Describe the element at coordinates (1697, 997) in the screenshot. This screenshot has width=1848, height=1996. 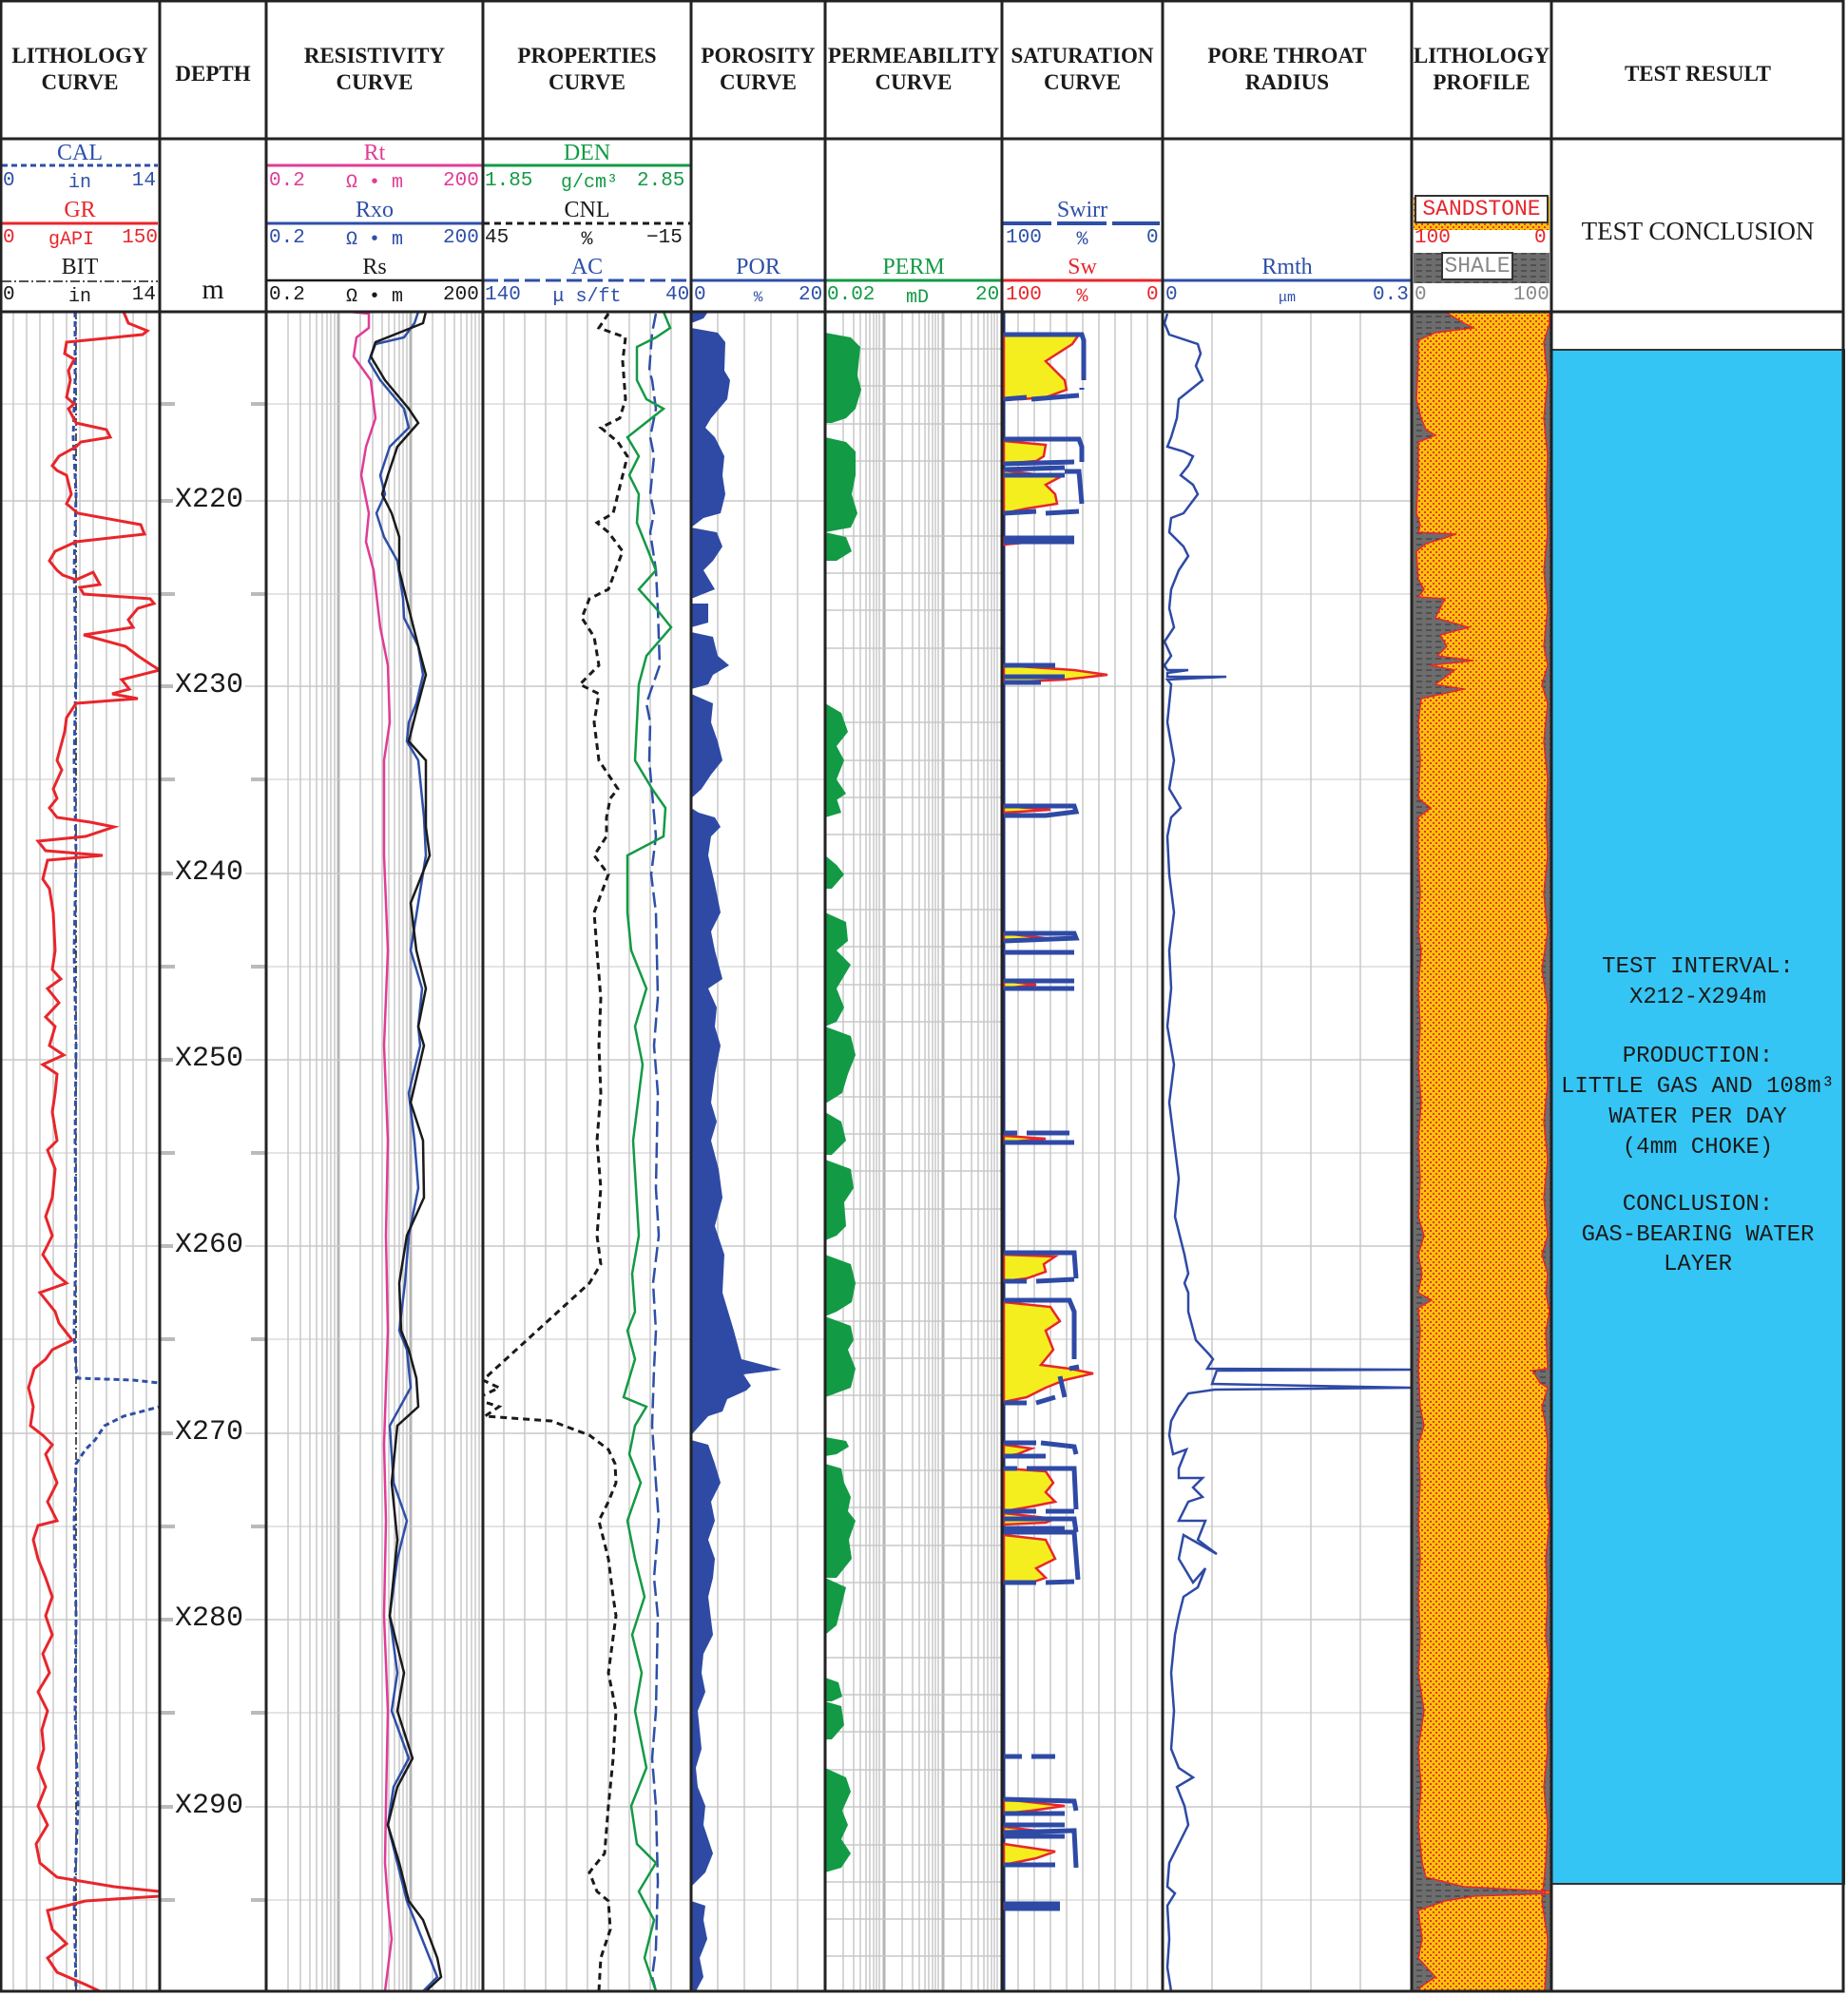
I see `test-interval-value: X212-X294m` at that location.